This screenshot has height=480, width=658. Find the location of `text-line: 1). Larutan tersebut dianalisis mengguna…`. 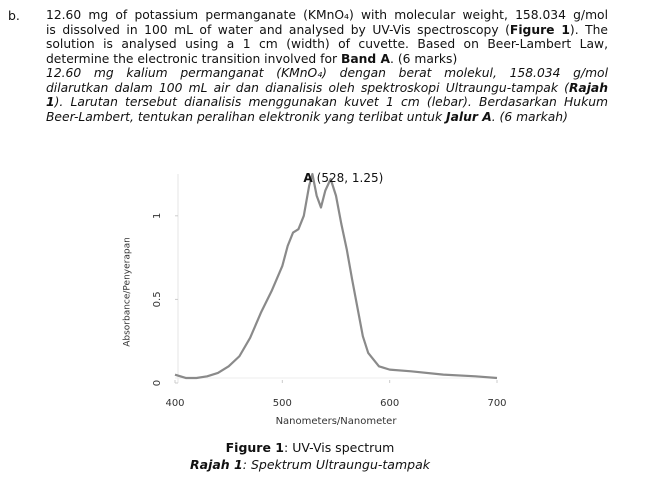

text-line: 1). Larutan tersebut dianalisis mengguna… is located at coordinates (327, 102).